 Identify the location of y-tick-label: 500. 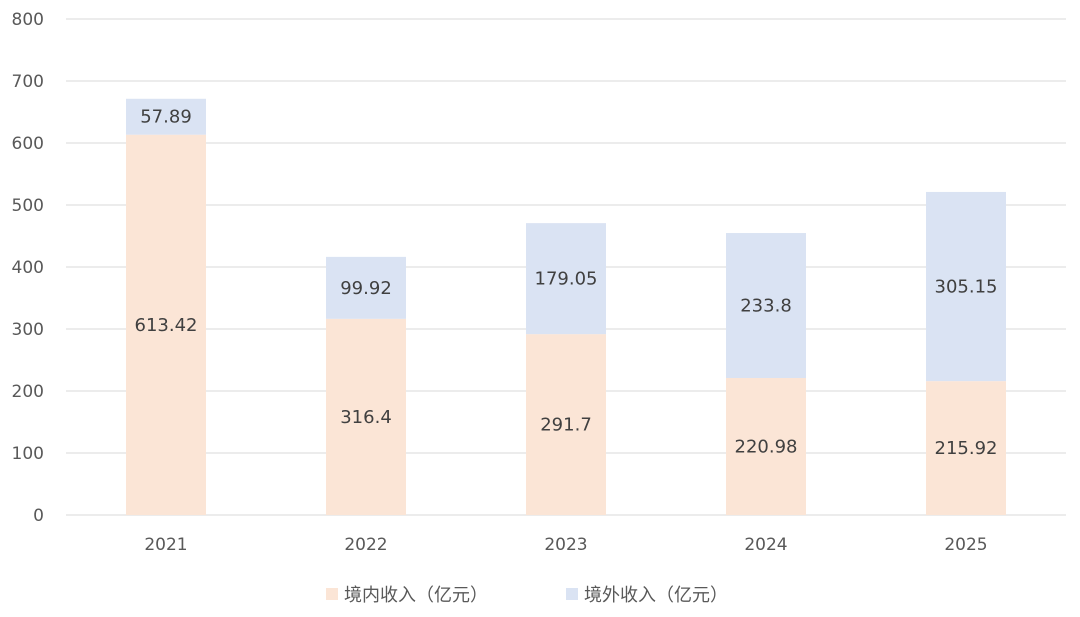
(28, 206).